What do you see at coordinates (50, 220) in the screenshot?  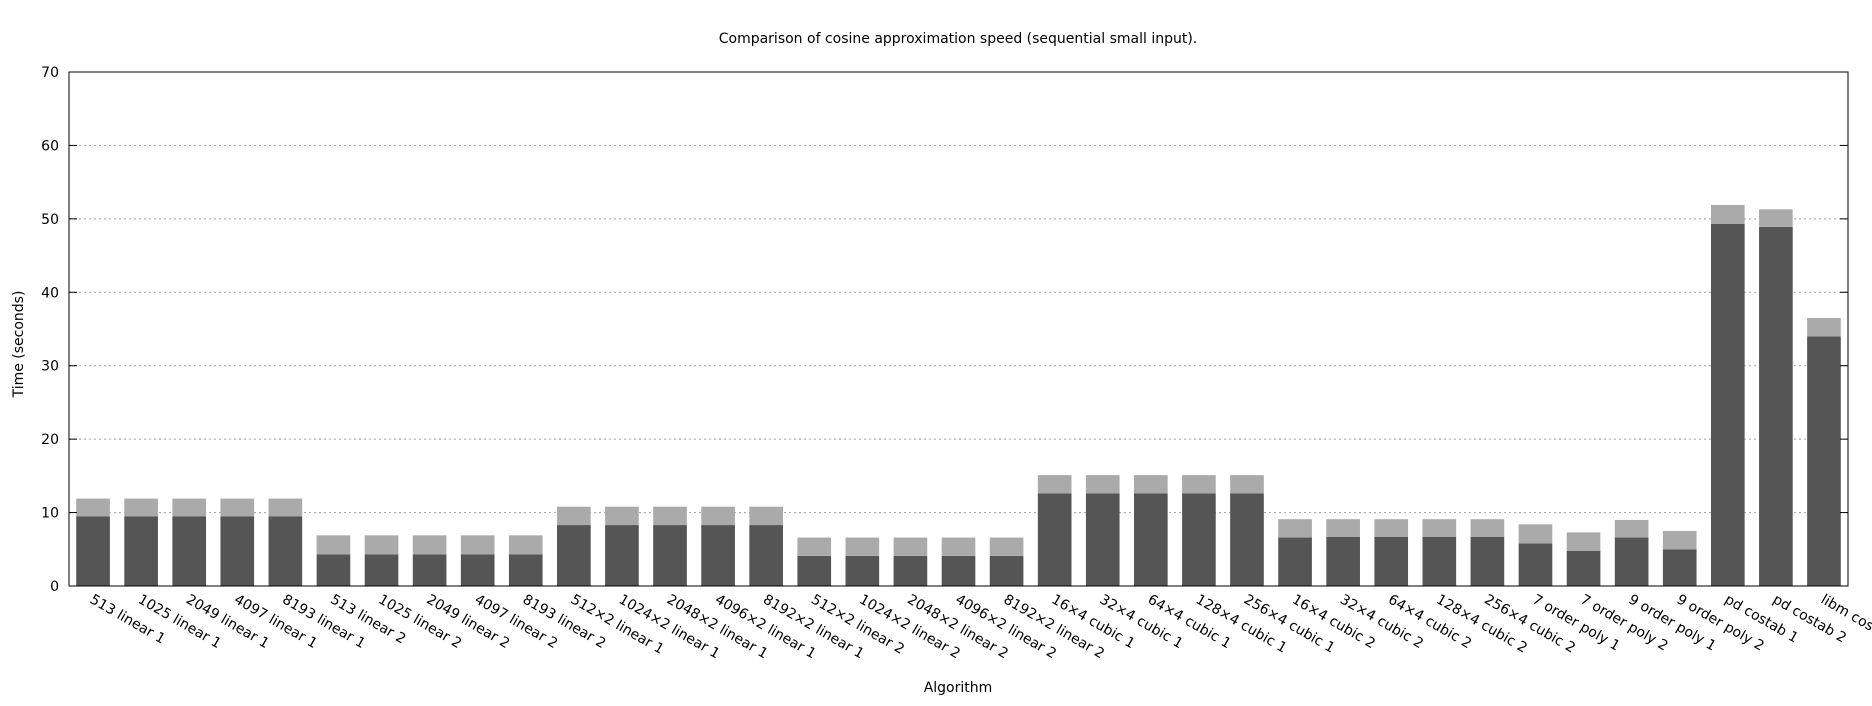 I see `y-tick-label: 50` at bounding box center [50, 220].